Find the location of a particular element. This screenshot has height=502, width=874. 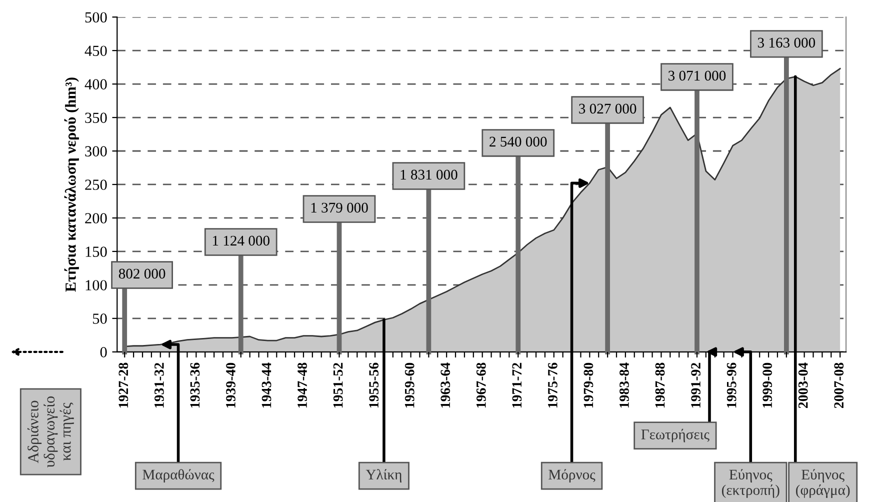

y-tick-label: 400 is located at coordinates (95, 84).